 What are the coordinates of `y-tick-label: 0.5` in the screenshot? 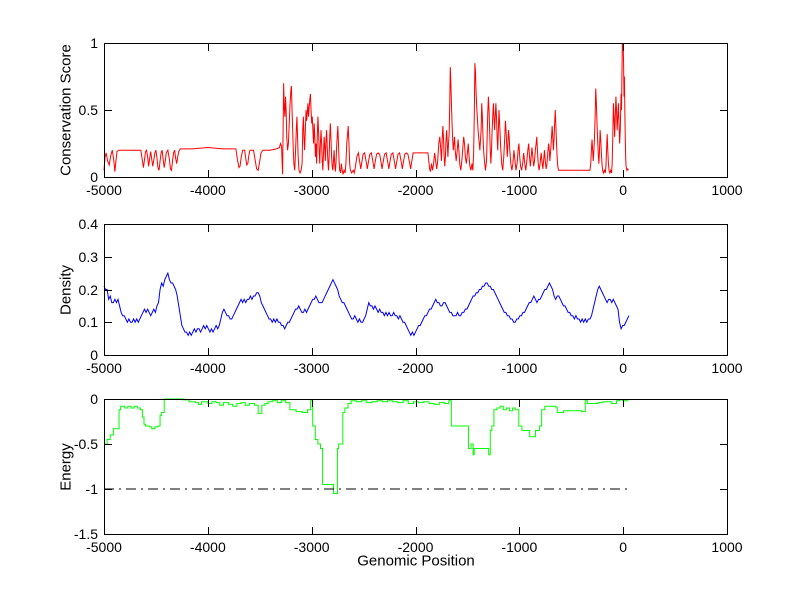 It's located at (88, 110).